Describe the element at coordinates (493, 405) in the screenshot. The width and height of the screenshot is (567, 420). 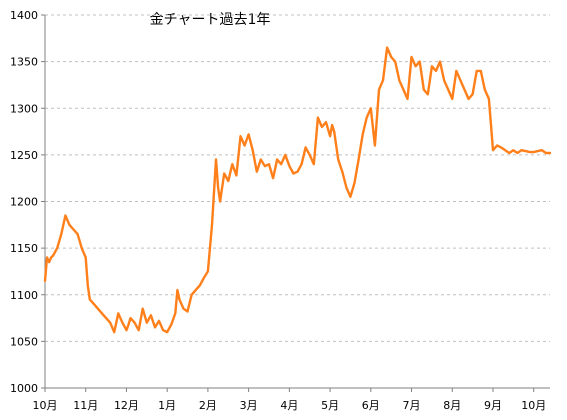
I see `x-tick-label: 9月` at that location.